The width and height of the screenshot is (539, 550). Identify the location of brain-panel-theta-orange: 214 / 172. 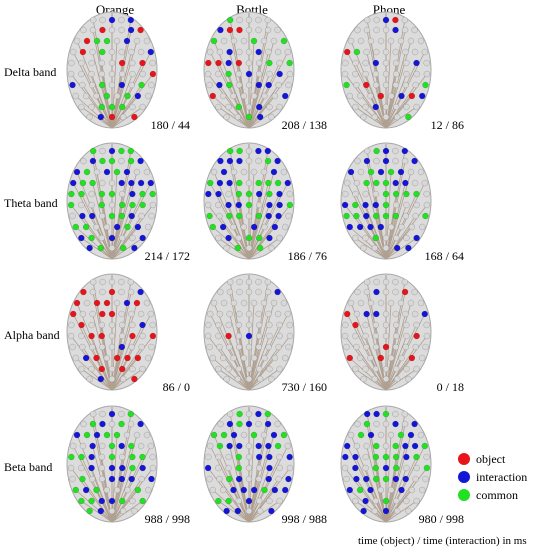
(122, 204).